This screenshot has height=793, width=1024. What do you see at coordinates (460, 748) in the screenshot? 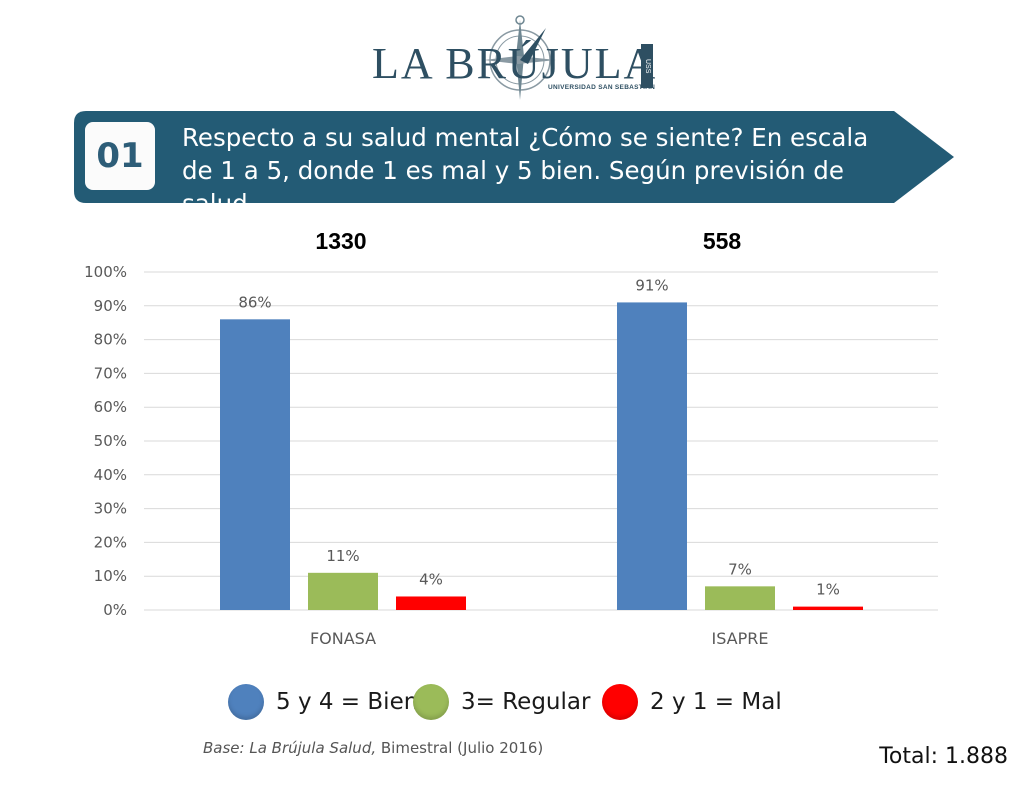
I see `base-note-period: Bimestral (Julio 2016)` at bounding box center [460, 748].